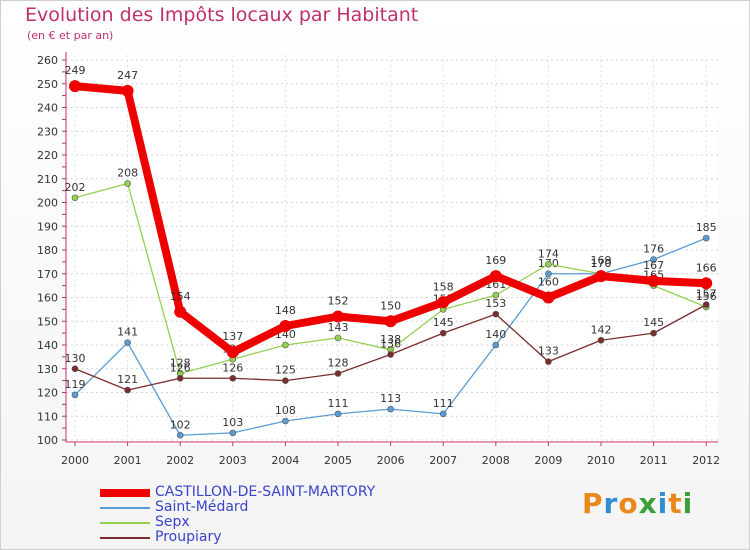 The width and height of the screenshot is (750, 550). What do you see at coordinates (265, 492) in the screenshot?
I see `legend-label: CASTILLON-DE-SAINT-MARTORY` at bounding box center [265, 492].